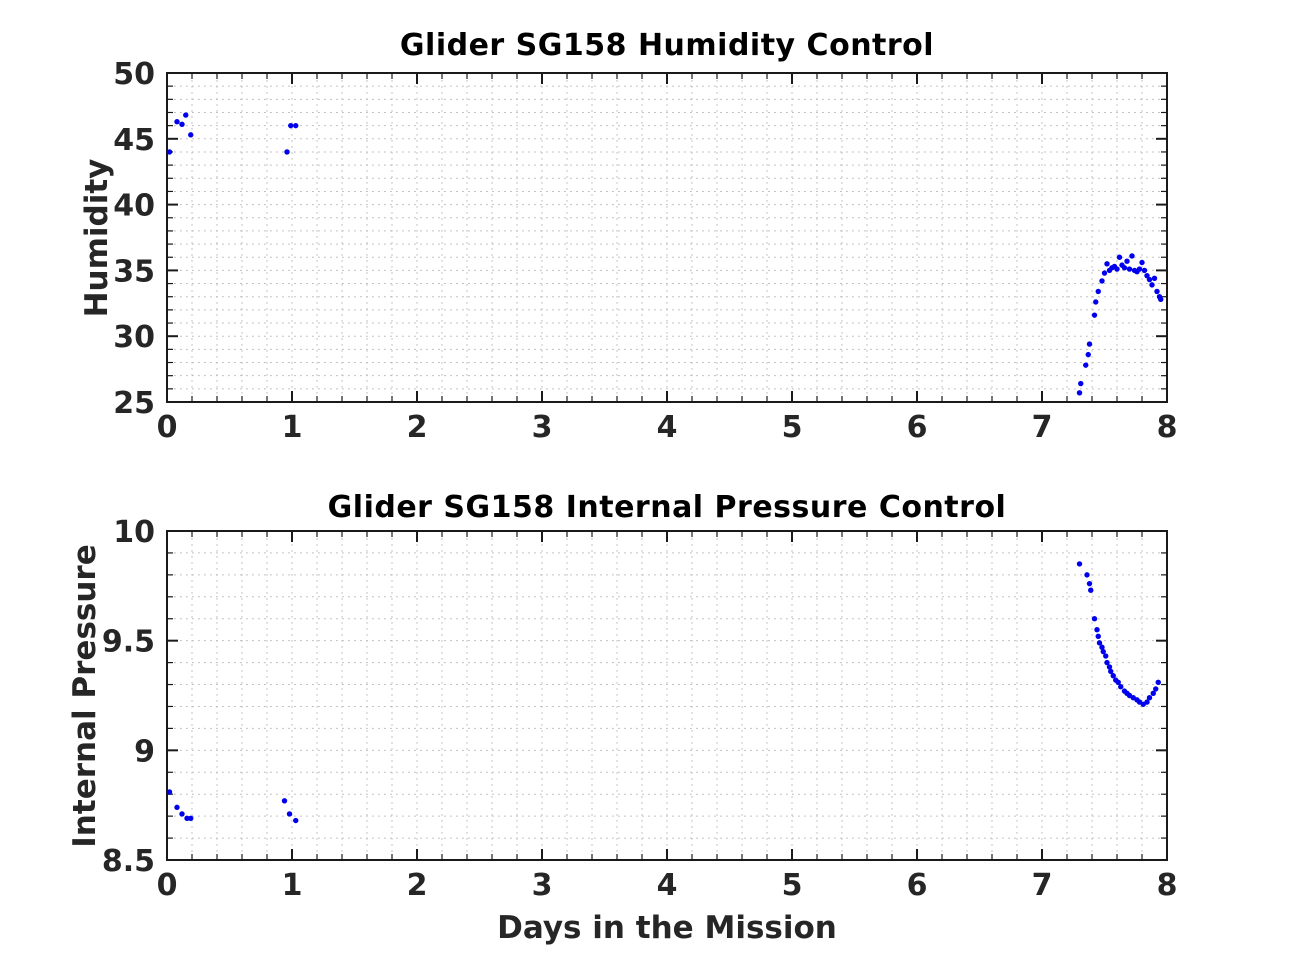  Describe the element at coordinates (667, 45) in the screenshot. I see `humidity-chart-title: Glider SG158 Humidity Control` at that location.